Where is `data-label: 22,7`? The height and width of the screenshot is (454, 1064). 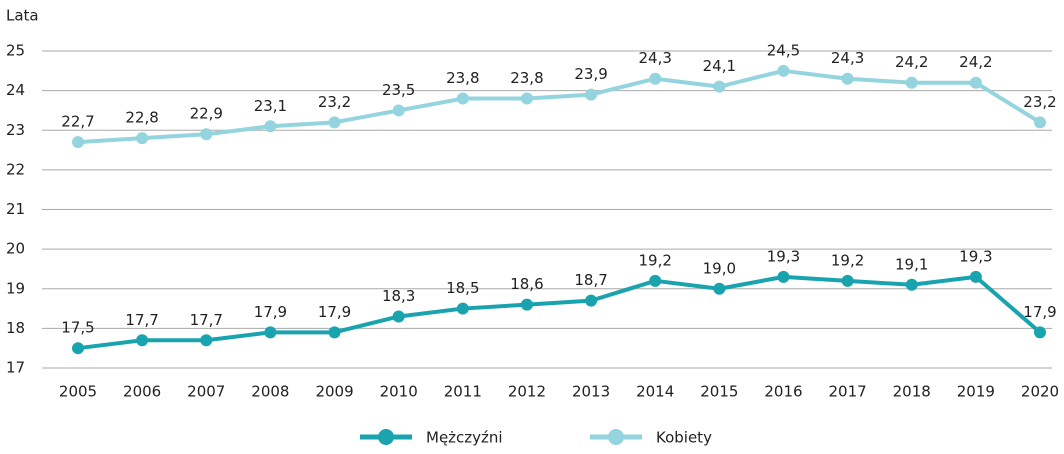
data-label: 22,7 is located at coordinates (77, 122).